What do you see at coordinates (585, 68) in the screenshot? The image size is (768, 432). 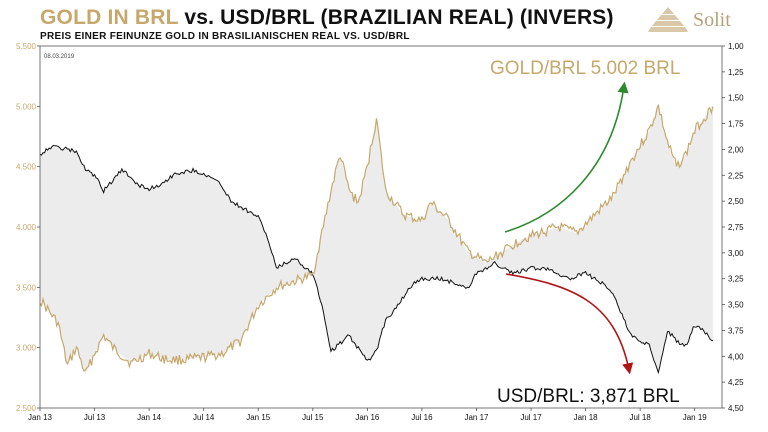 I see `gold-value-label: GOLD/BRL 5.002 BRL` at bounding box center [585, 68].